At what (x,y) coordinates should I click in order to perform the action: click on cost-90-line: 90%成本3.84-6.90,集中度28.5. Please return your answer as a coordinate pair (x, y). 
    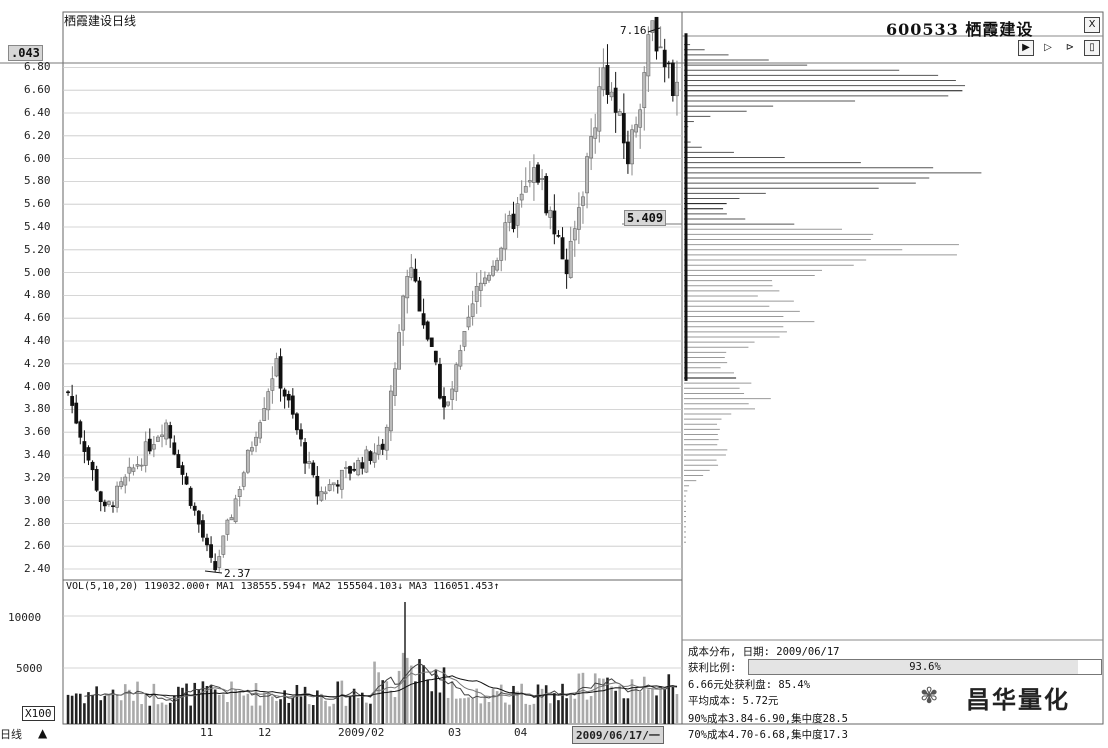
    Looking at the image, I should click on (768, 719).